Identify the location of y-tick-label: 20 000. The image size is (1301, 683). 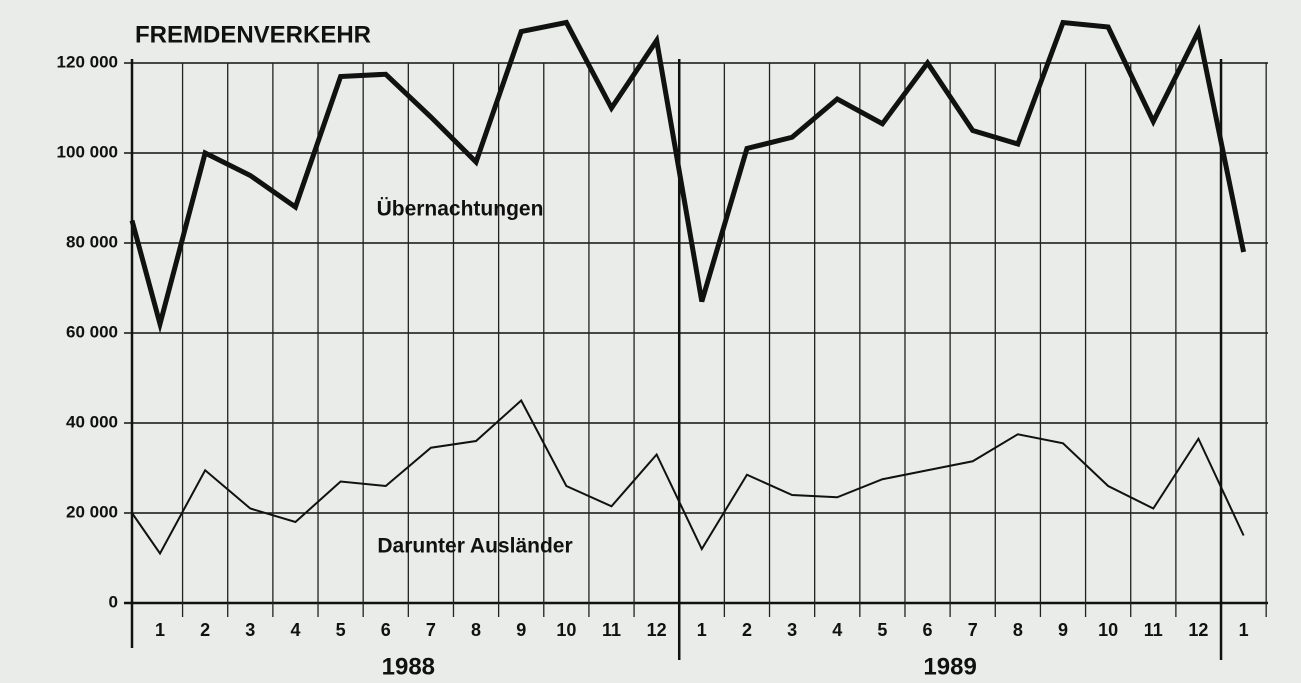
(92, 511).